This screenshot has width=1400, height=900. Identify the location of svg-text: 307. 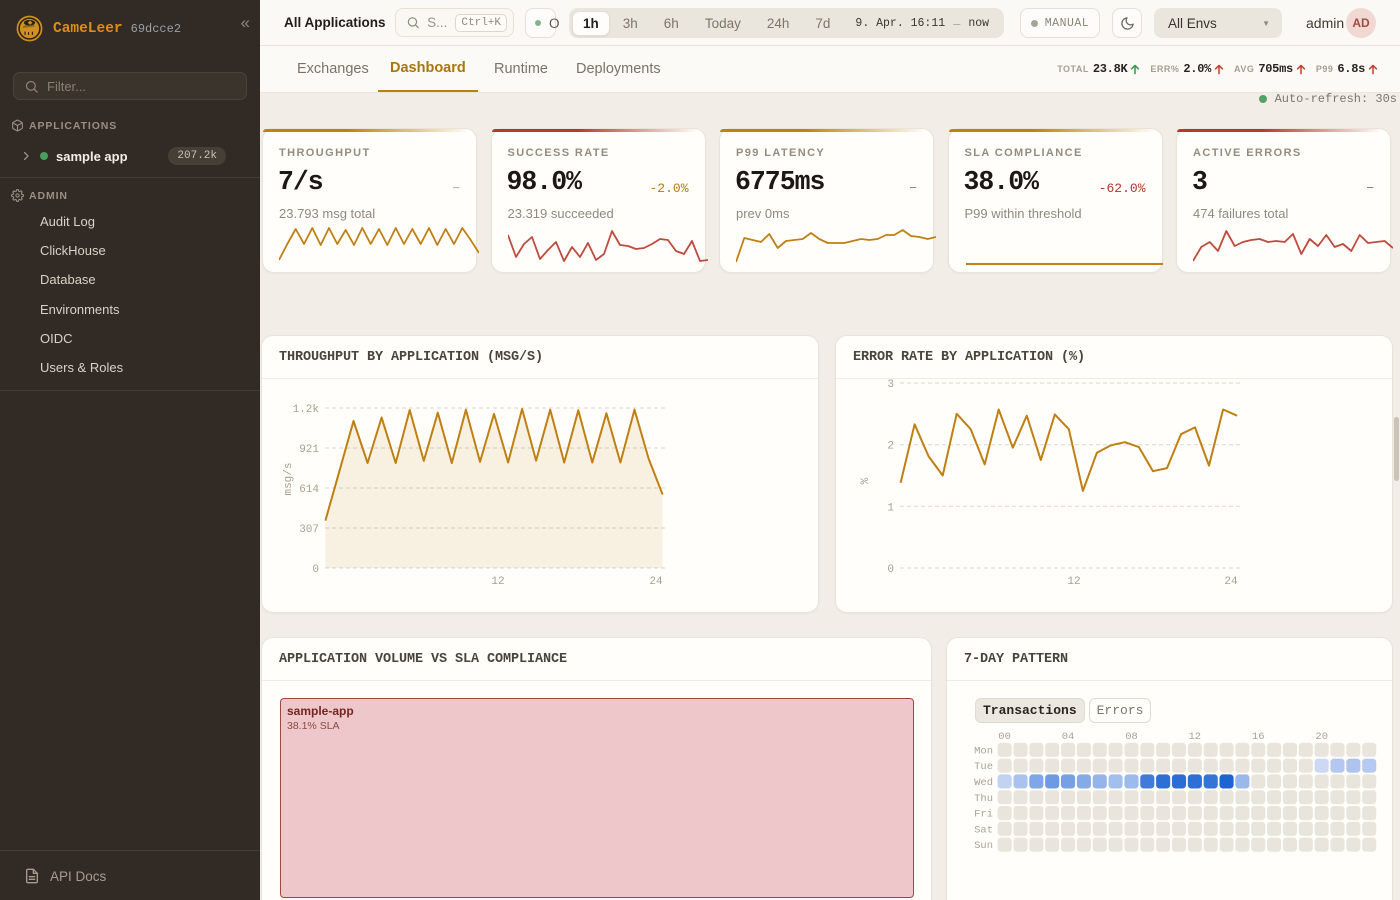
(309, 530).